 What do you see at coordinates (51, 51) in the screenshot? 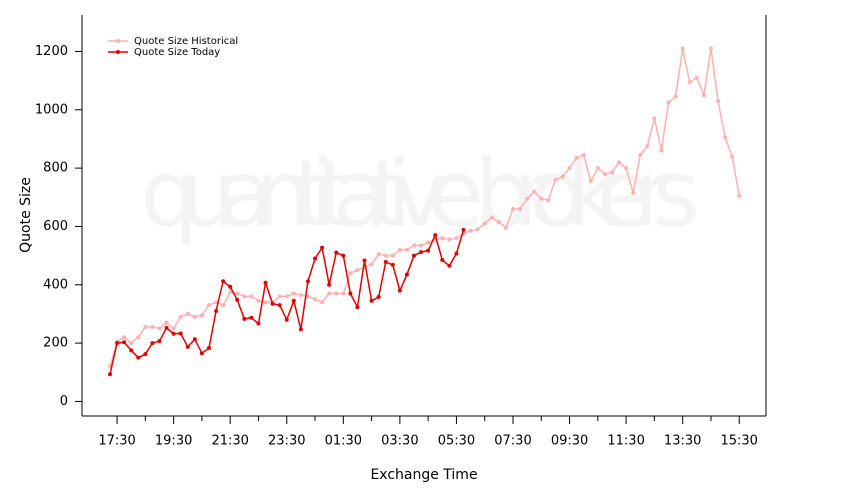
I see `y-tick-label: 1200` at bounding box center [51, 51].